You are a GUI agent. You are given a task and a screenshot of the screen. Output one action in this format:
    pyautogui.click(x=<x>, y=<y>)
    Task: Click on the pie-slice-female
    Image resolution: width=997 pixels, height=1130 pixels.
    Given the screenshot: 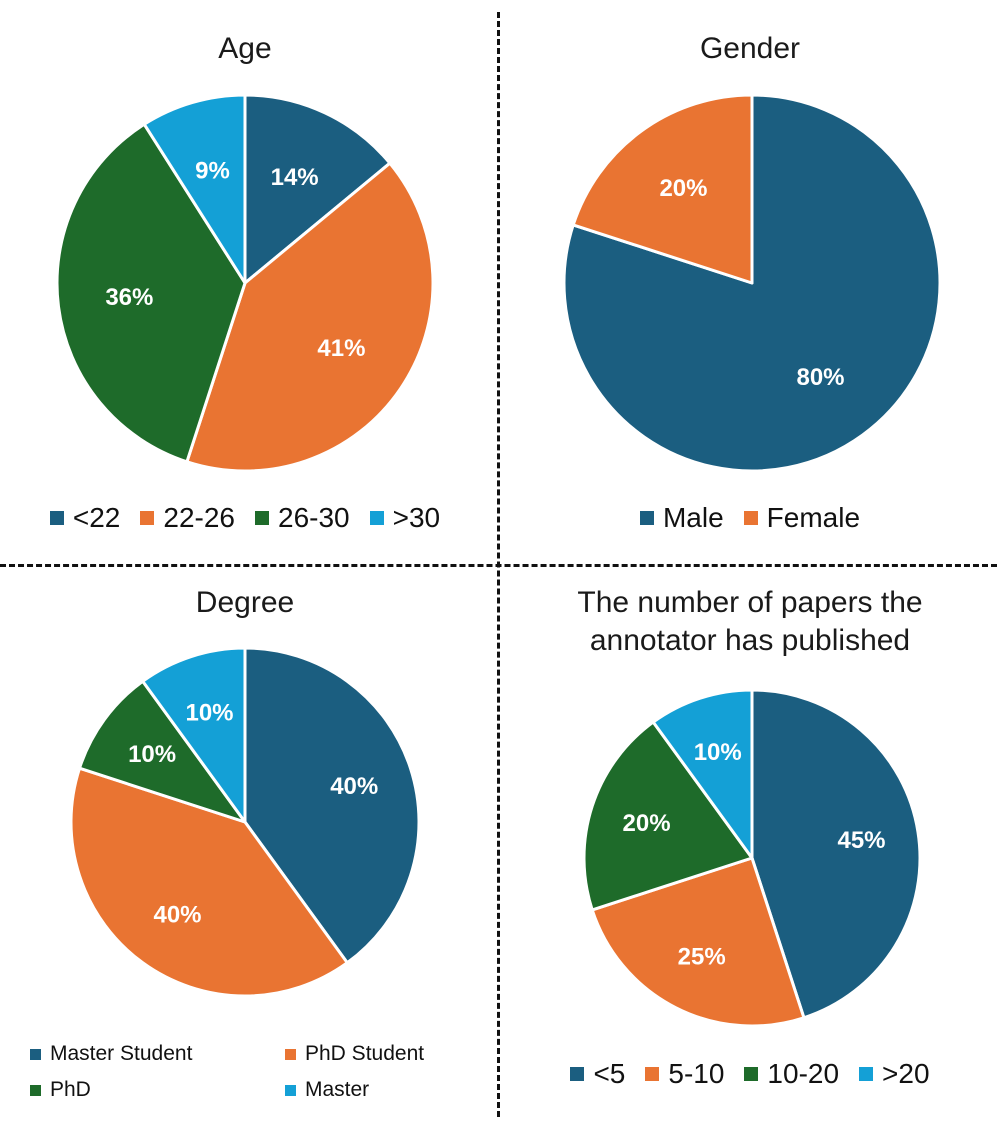 What is the action you would take?
    pyautogui.click(x=662, y=189)
    